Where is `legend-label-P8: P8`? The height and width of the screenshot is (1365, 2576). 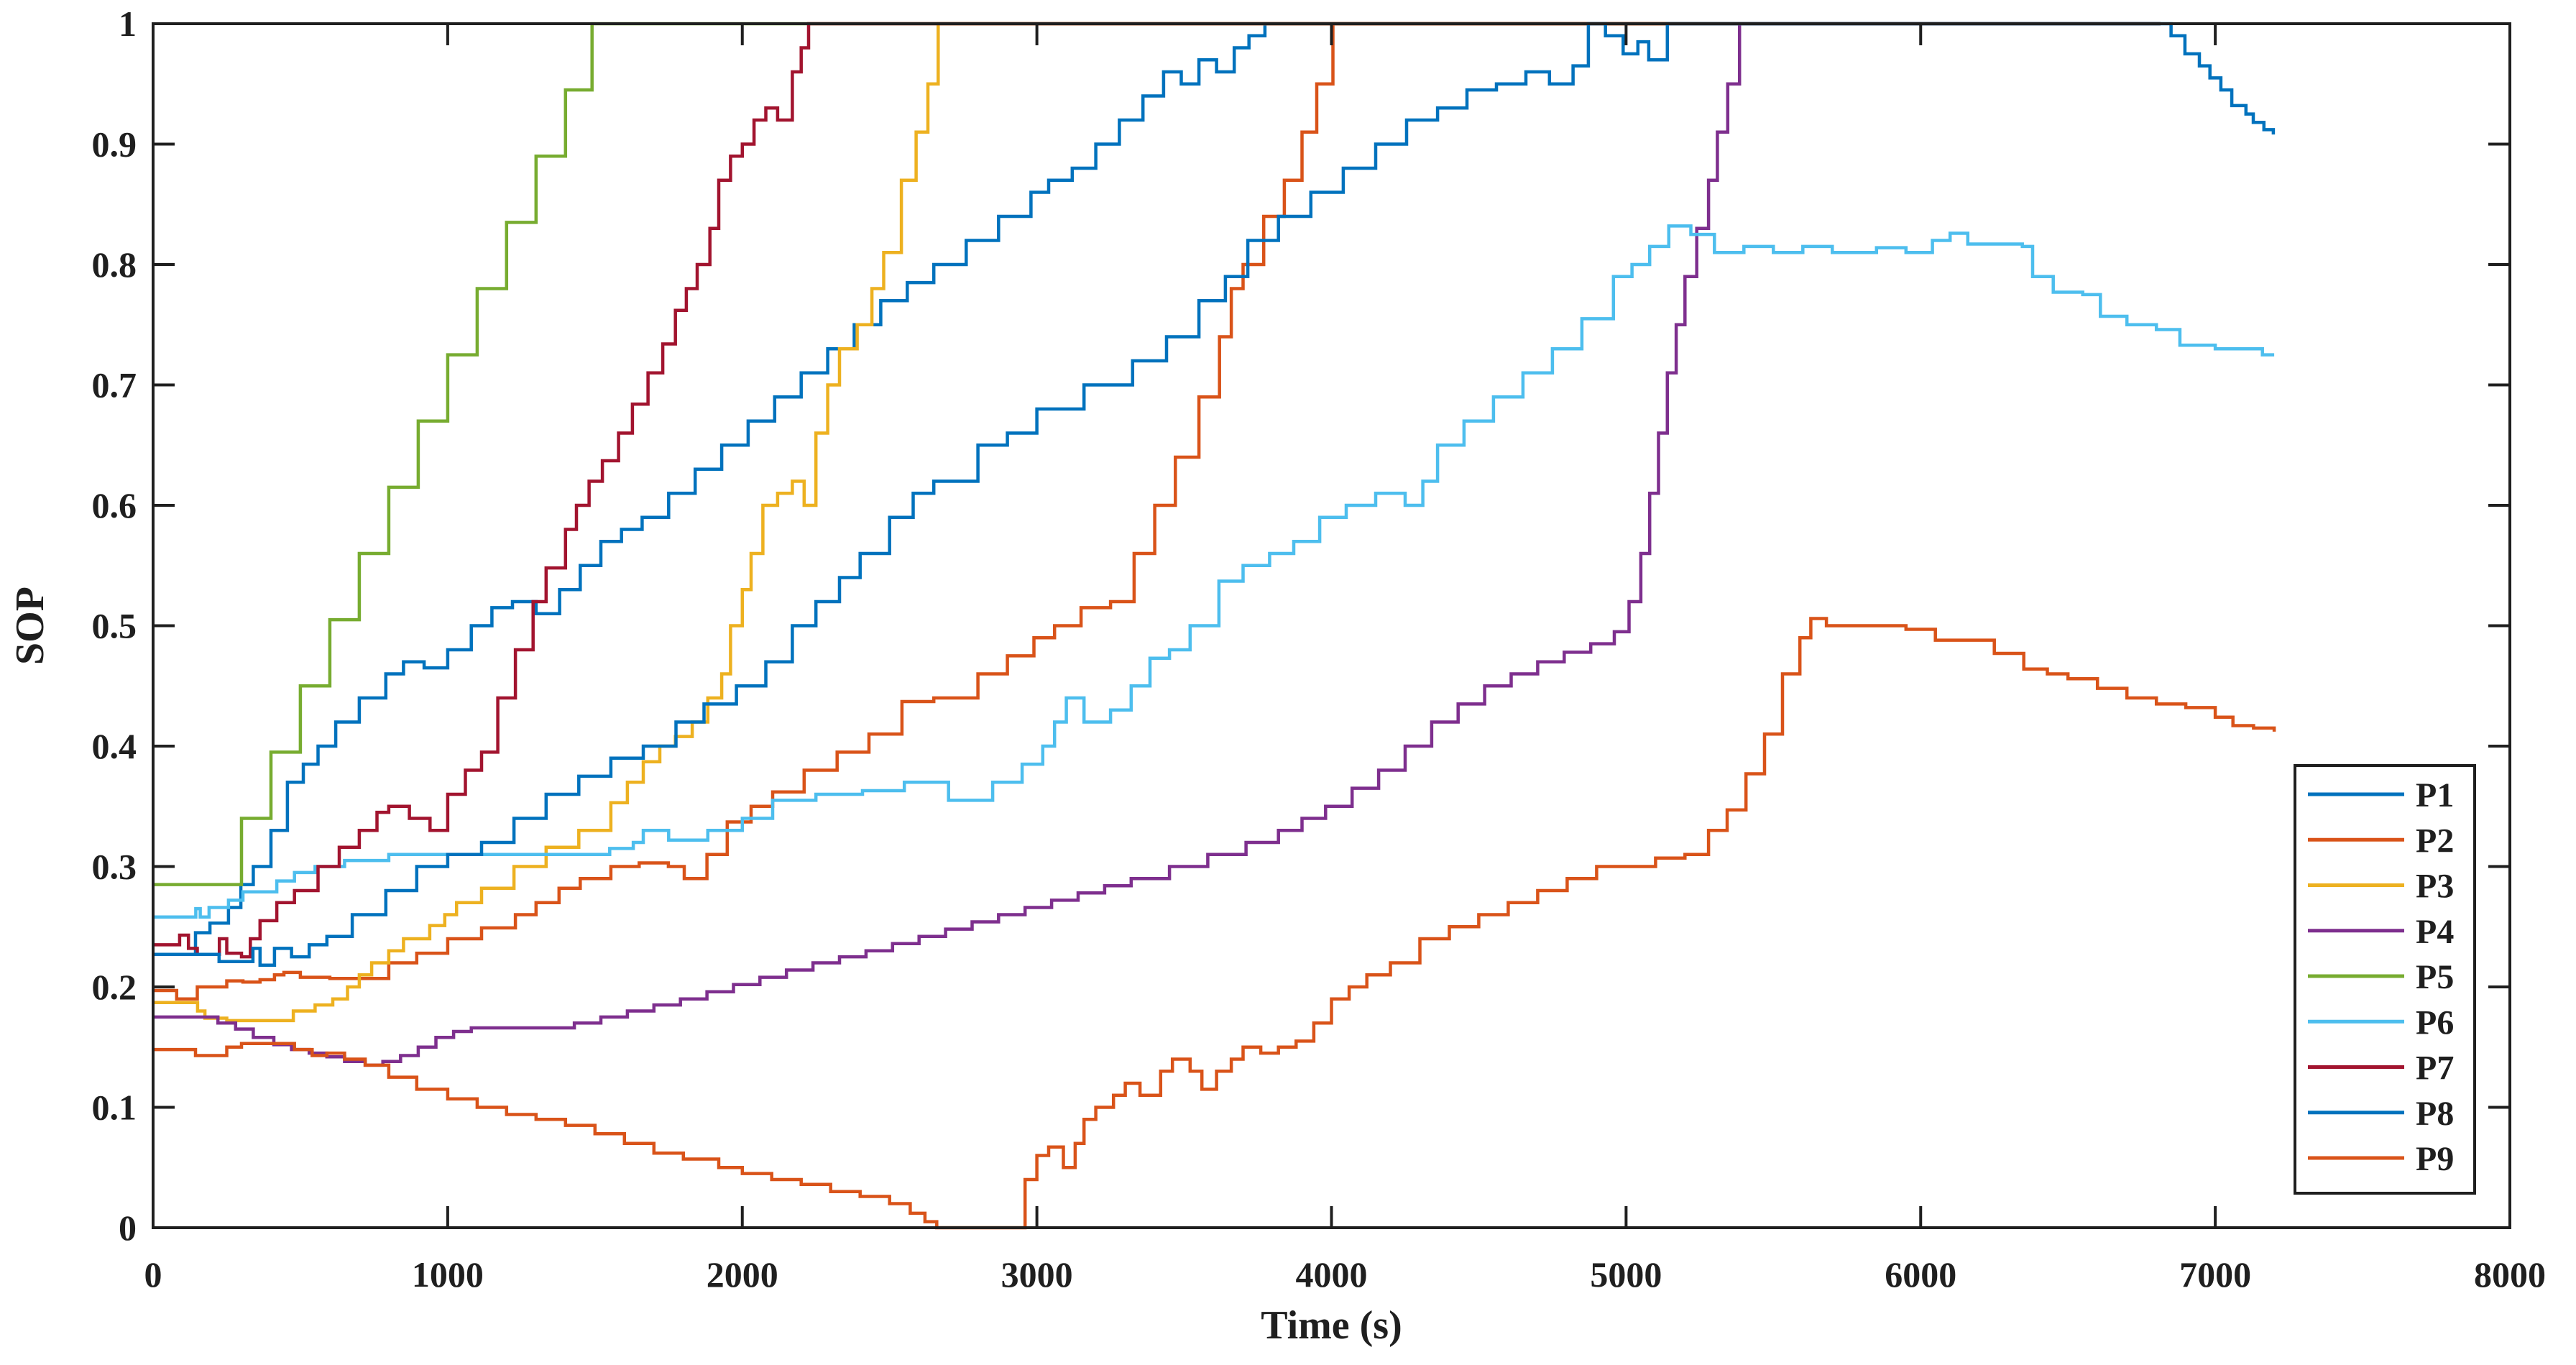 legend-label-P8: P8 is located at coordinates (2435, 1114).